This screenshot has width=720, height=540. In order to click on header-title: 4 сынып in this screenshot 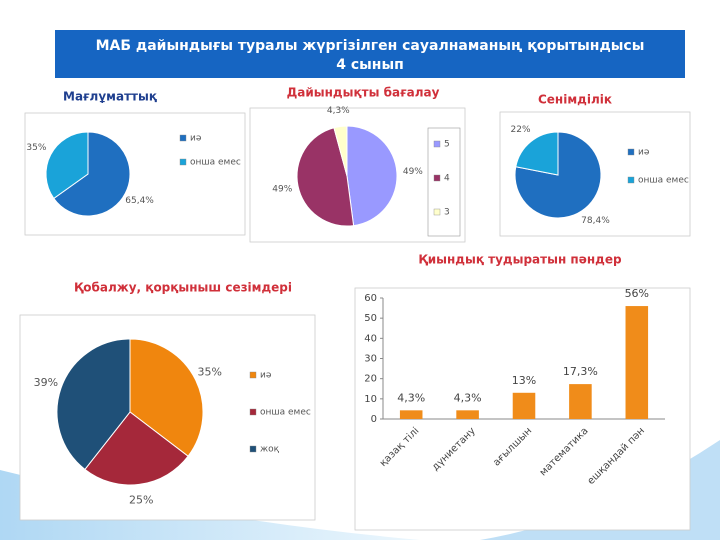, I will do `click(370, 65)`.